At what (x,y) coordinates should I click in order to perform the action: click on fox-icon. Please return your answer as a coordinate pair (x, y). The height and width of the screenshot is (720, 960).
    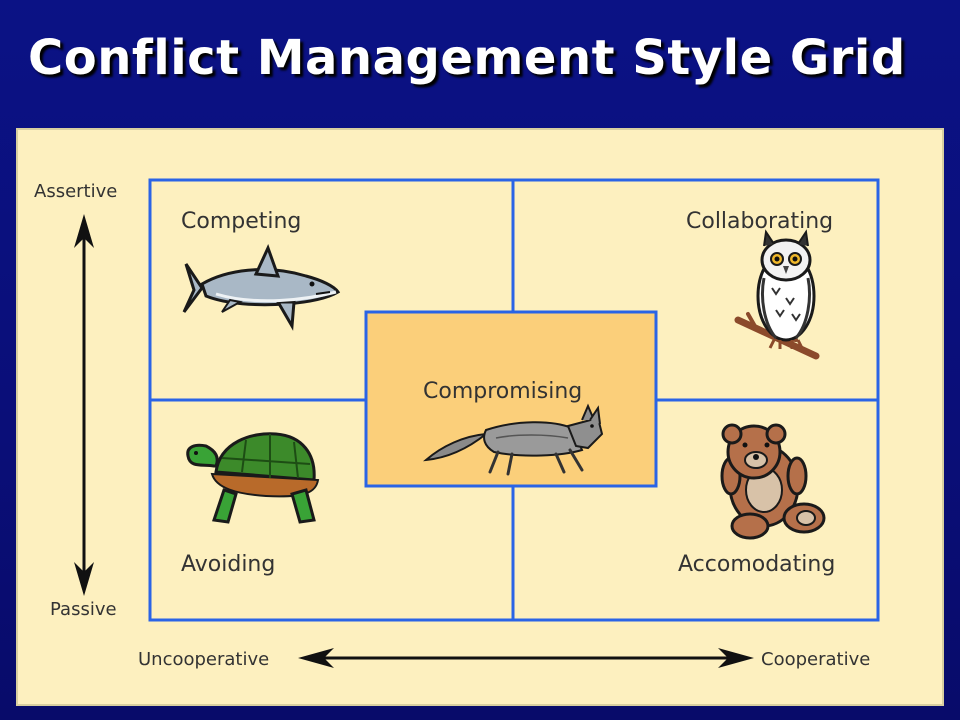
    Looking at the image, I should click on (513, 439).